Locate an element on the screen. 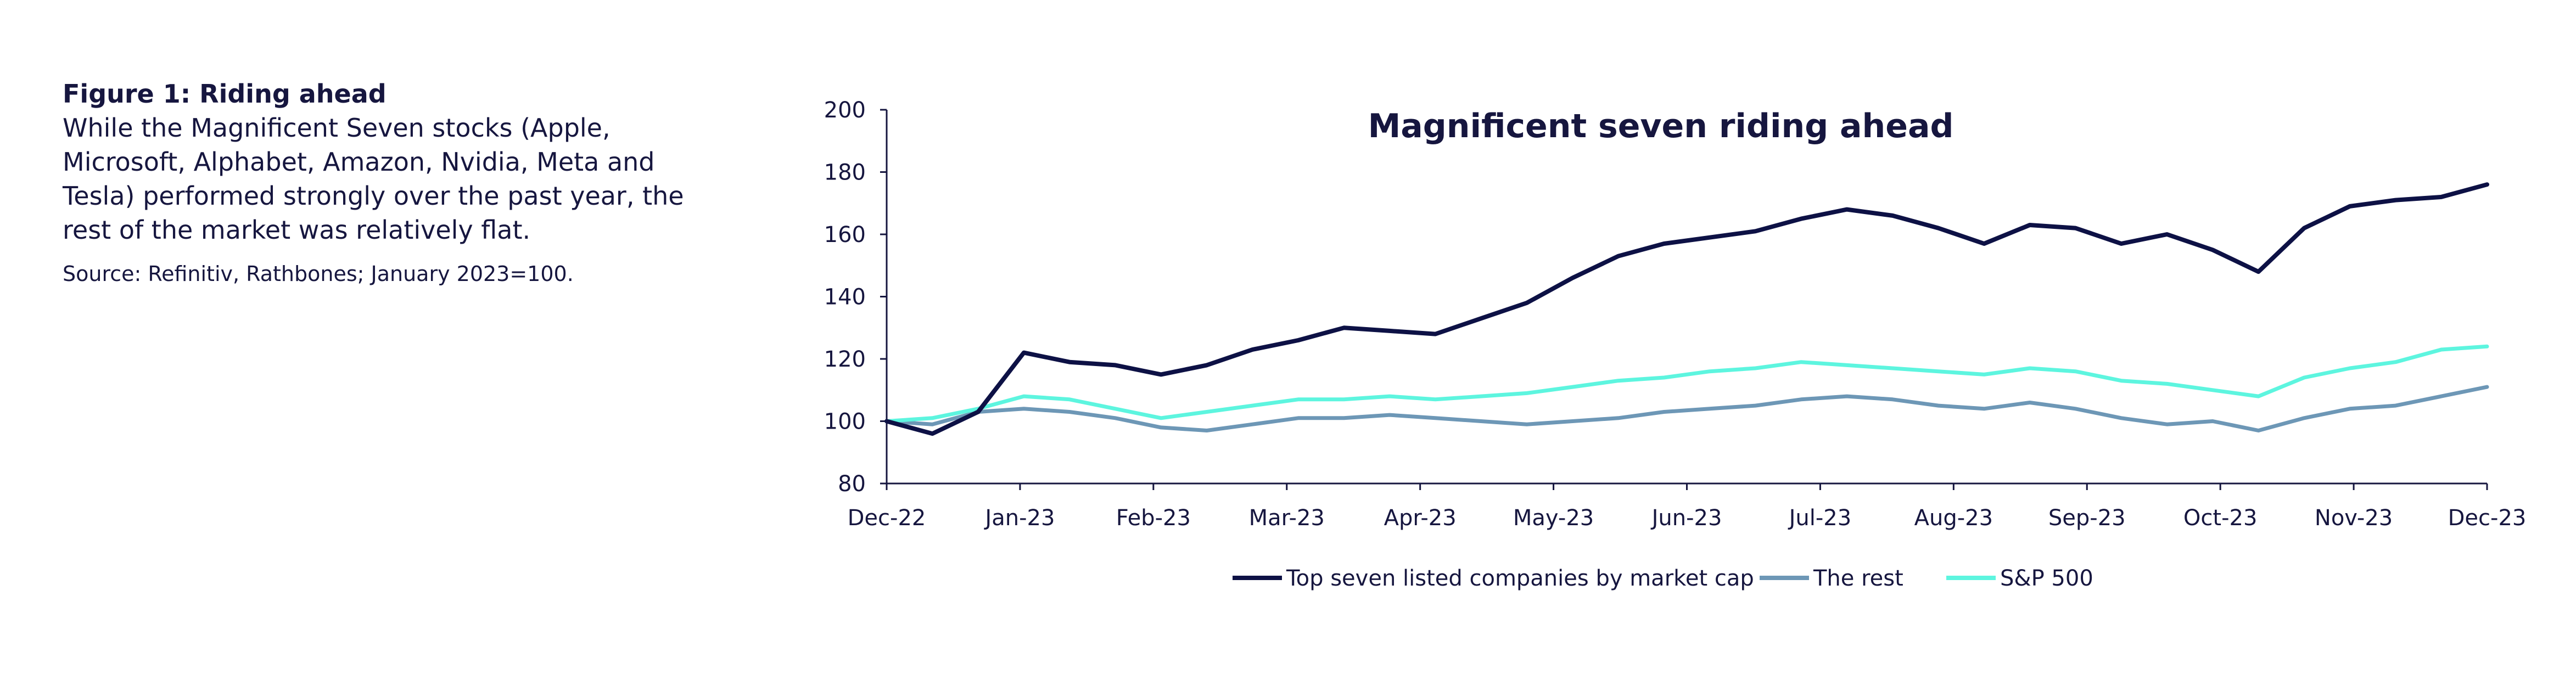 Image resolution: width=2576 pixels, height=686 pixels. legend-label: The rest is located at coordinates (1858, 578).